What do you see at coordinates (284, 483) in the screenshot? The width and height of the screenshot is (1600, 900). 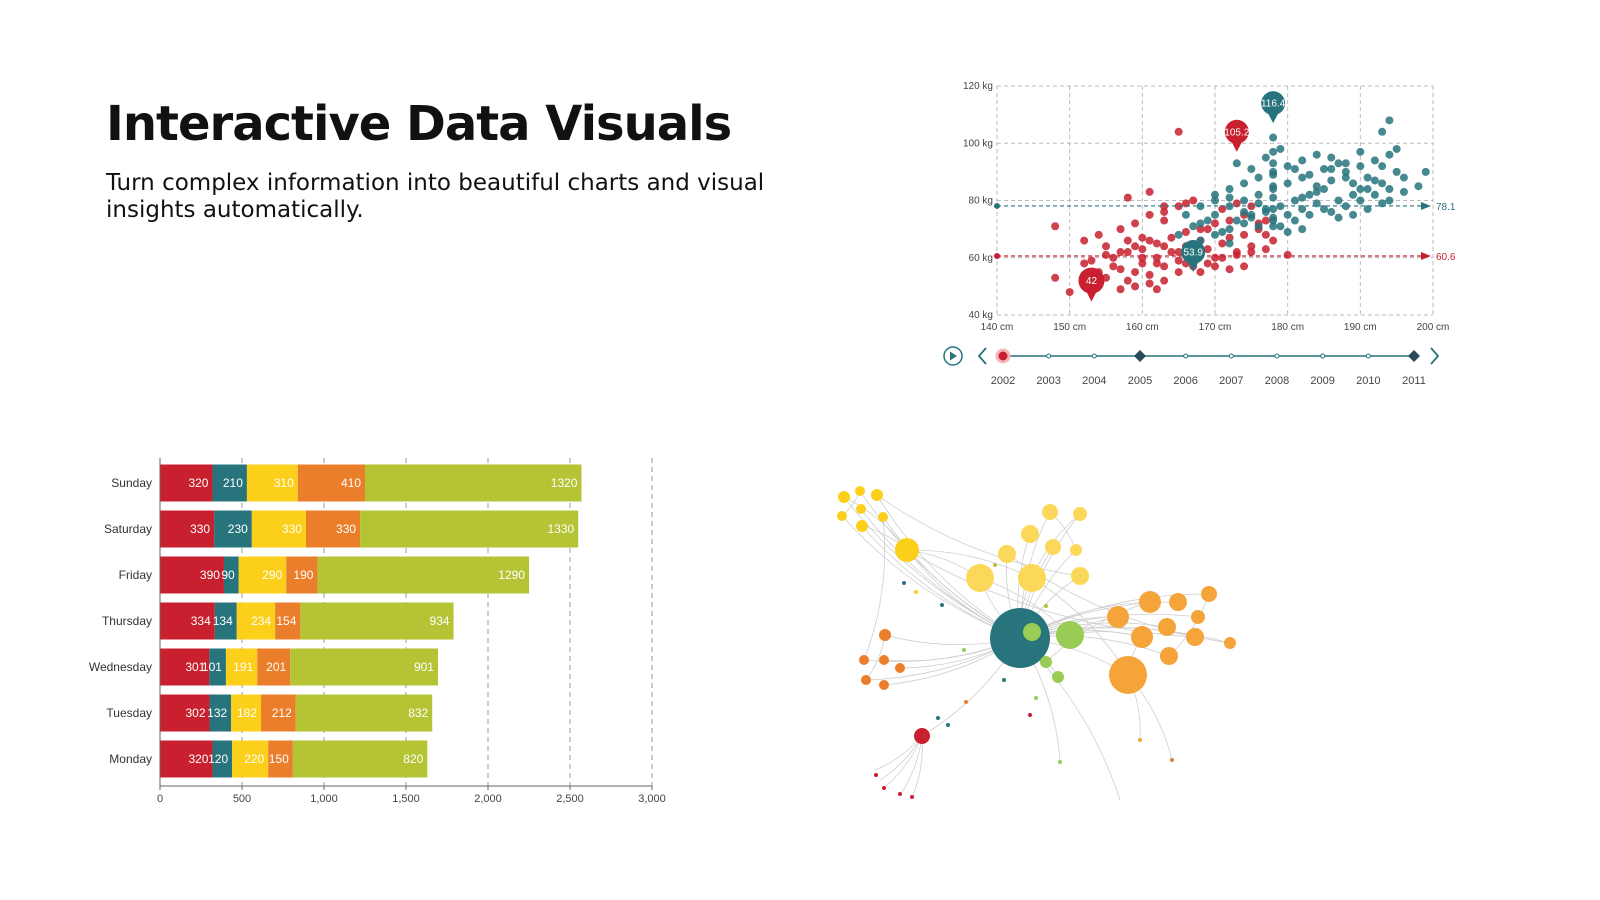 I see `bar-value-label: 310` at bounding box center [284, 483].